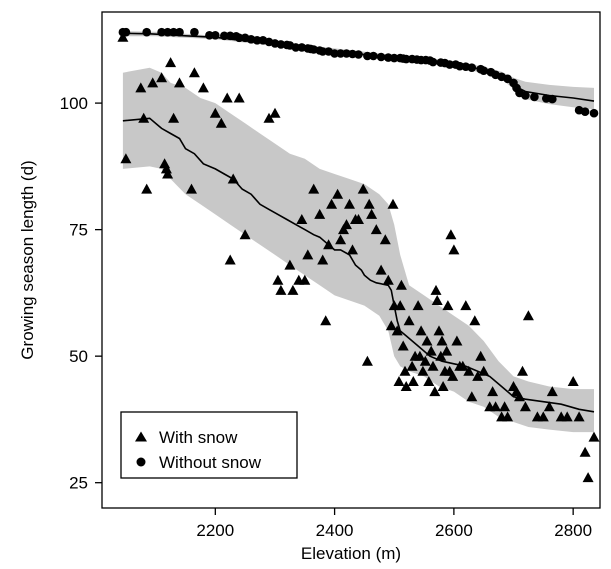 This screenshot has height=569, width=611. Describe the element at coordinates (78, 356) in the screenshot. I see `y-tick-label: 50` at that location.